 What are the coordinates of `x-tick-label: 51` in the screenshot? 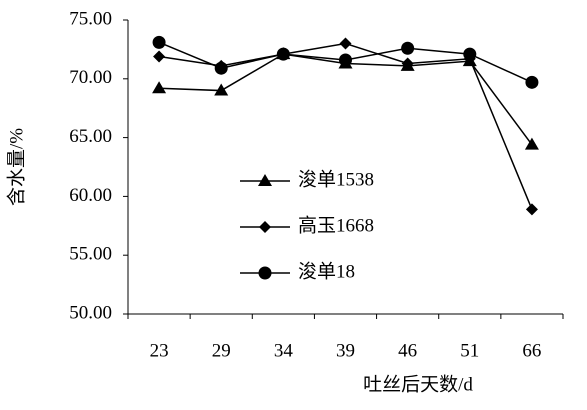 It's located at (469, 350).